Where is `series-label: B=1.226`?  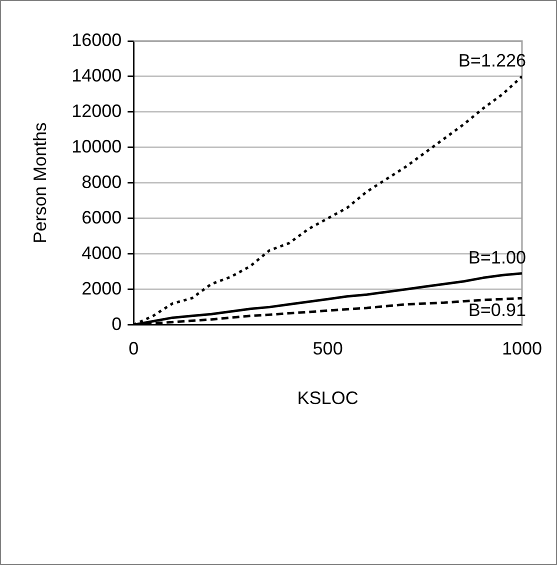
series-label: B=1.226 is located at coordinates (492, 60).